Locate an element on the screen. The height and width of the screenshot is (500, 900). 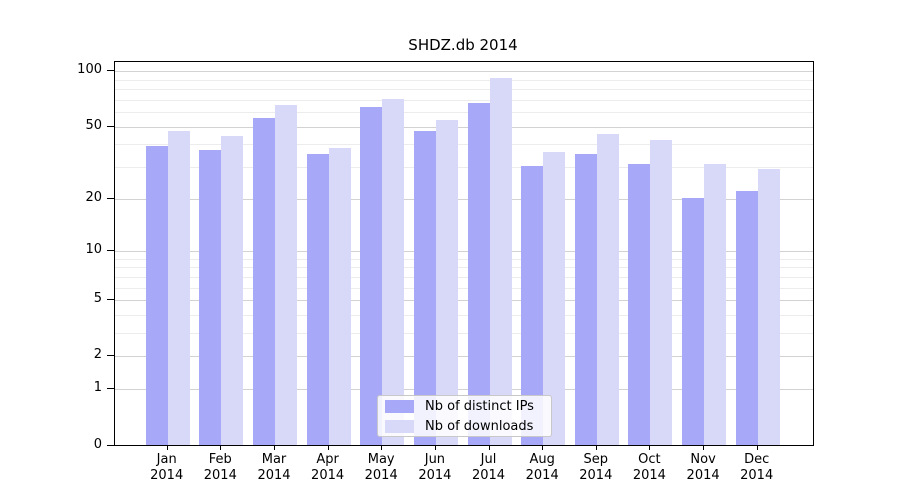
x-axis-tick-label: Jul 2014 is located at coordinates (489, 468).